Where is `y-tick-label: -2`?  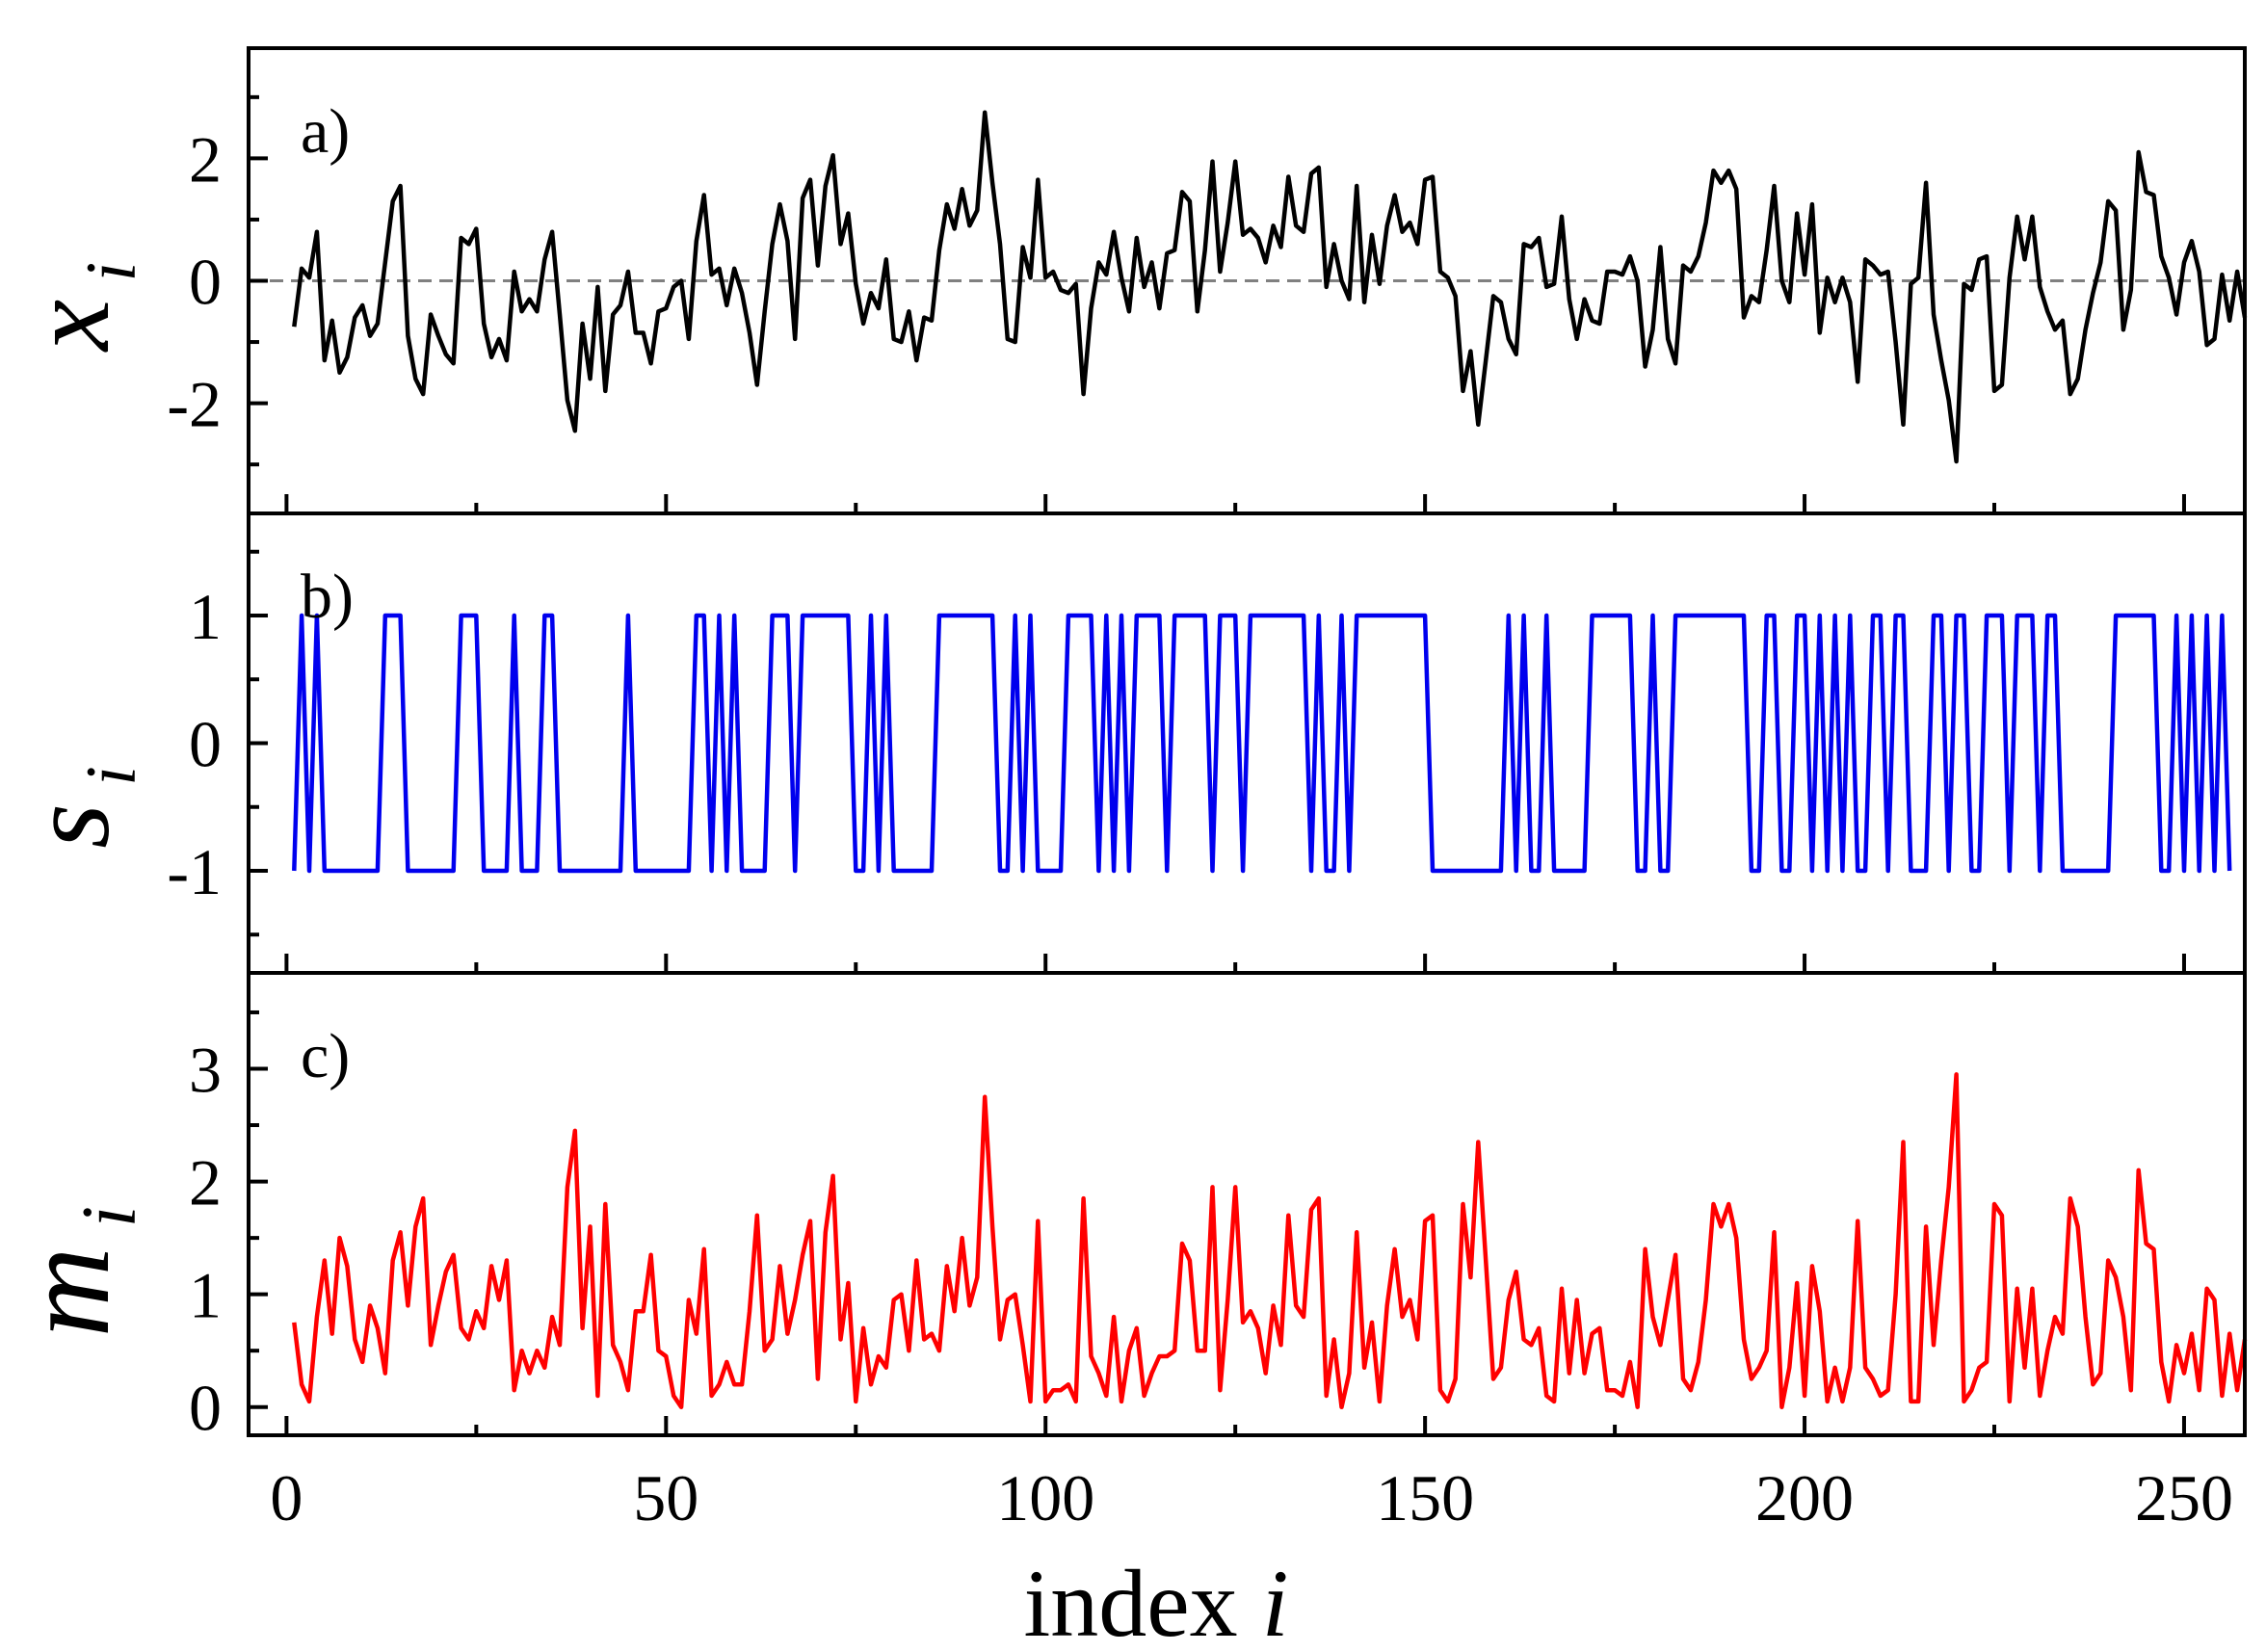
y-tick-label: -2 is located at coordinates (194, 404).